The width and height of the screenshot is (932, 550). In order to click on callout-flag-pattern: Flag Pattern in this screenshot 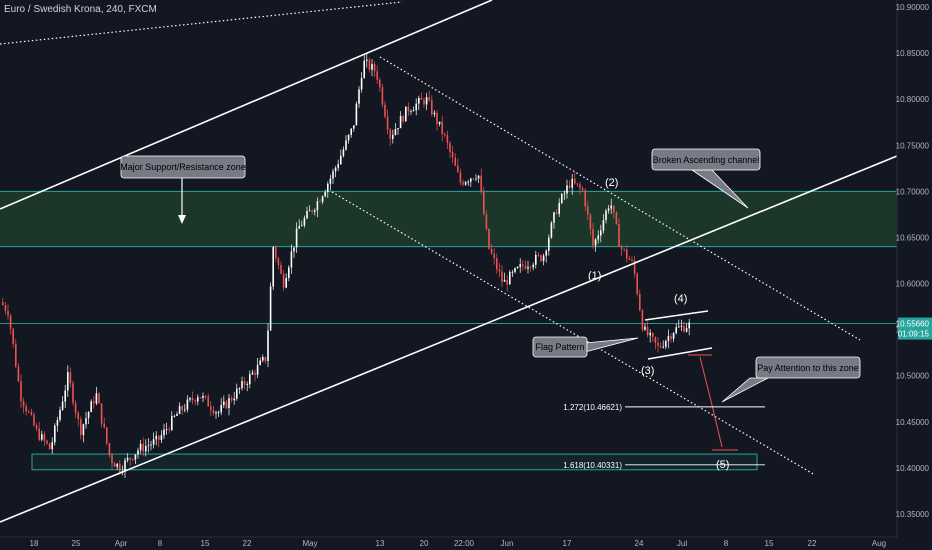, I will do `click(585, 347)`.